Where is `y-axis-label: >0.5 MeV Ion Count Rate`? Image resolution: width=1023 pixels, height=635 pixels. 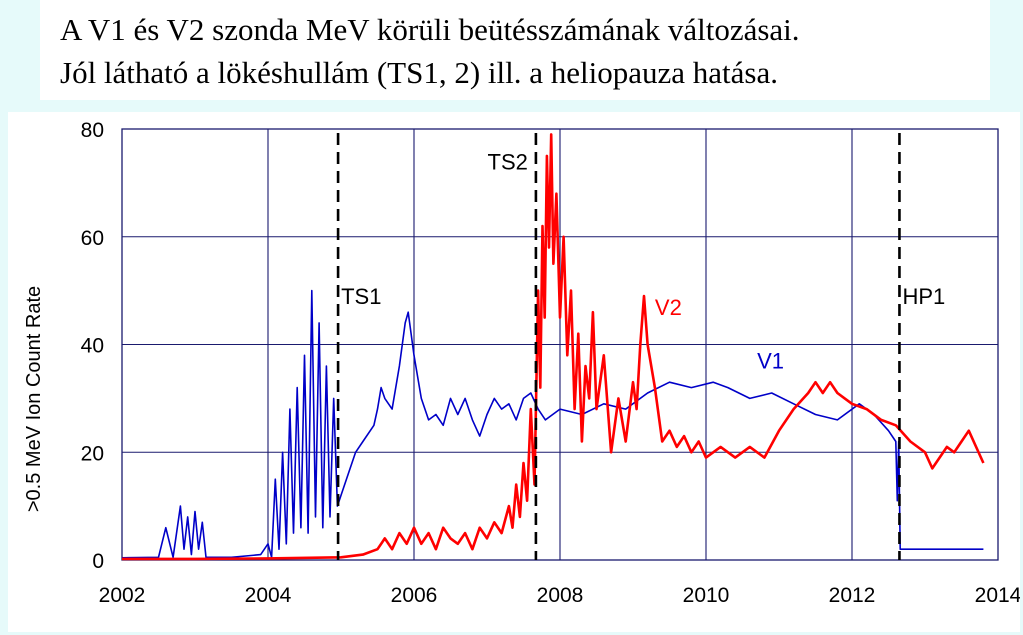 y-axis-label: >0.5 MeV Ion Count Rate is located at coordinates (34, 399).